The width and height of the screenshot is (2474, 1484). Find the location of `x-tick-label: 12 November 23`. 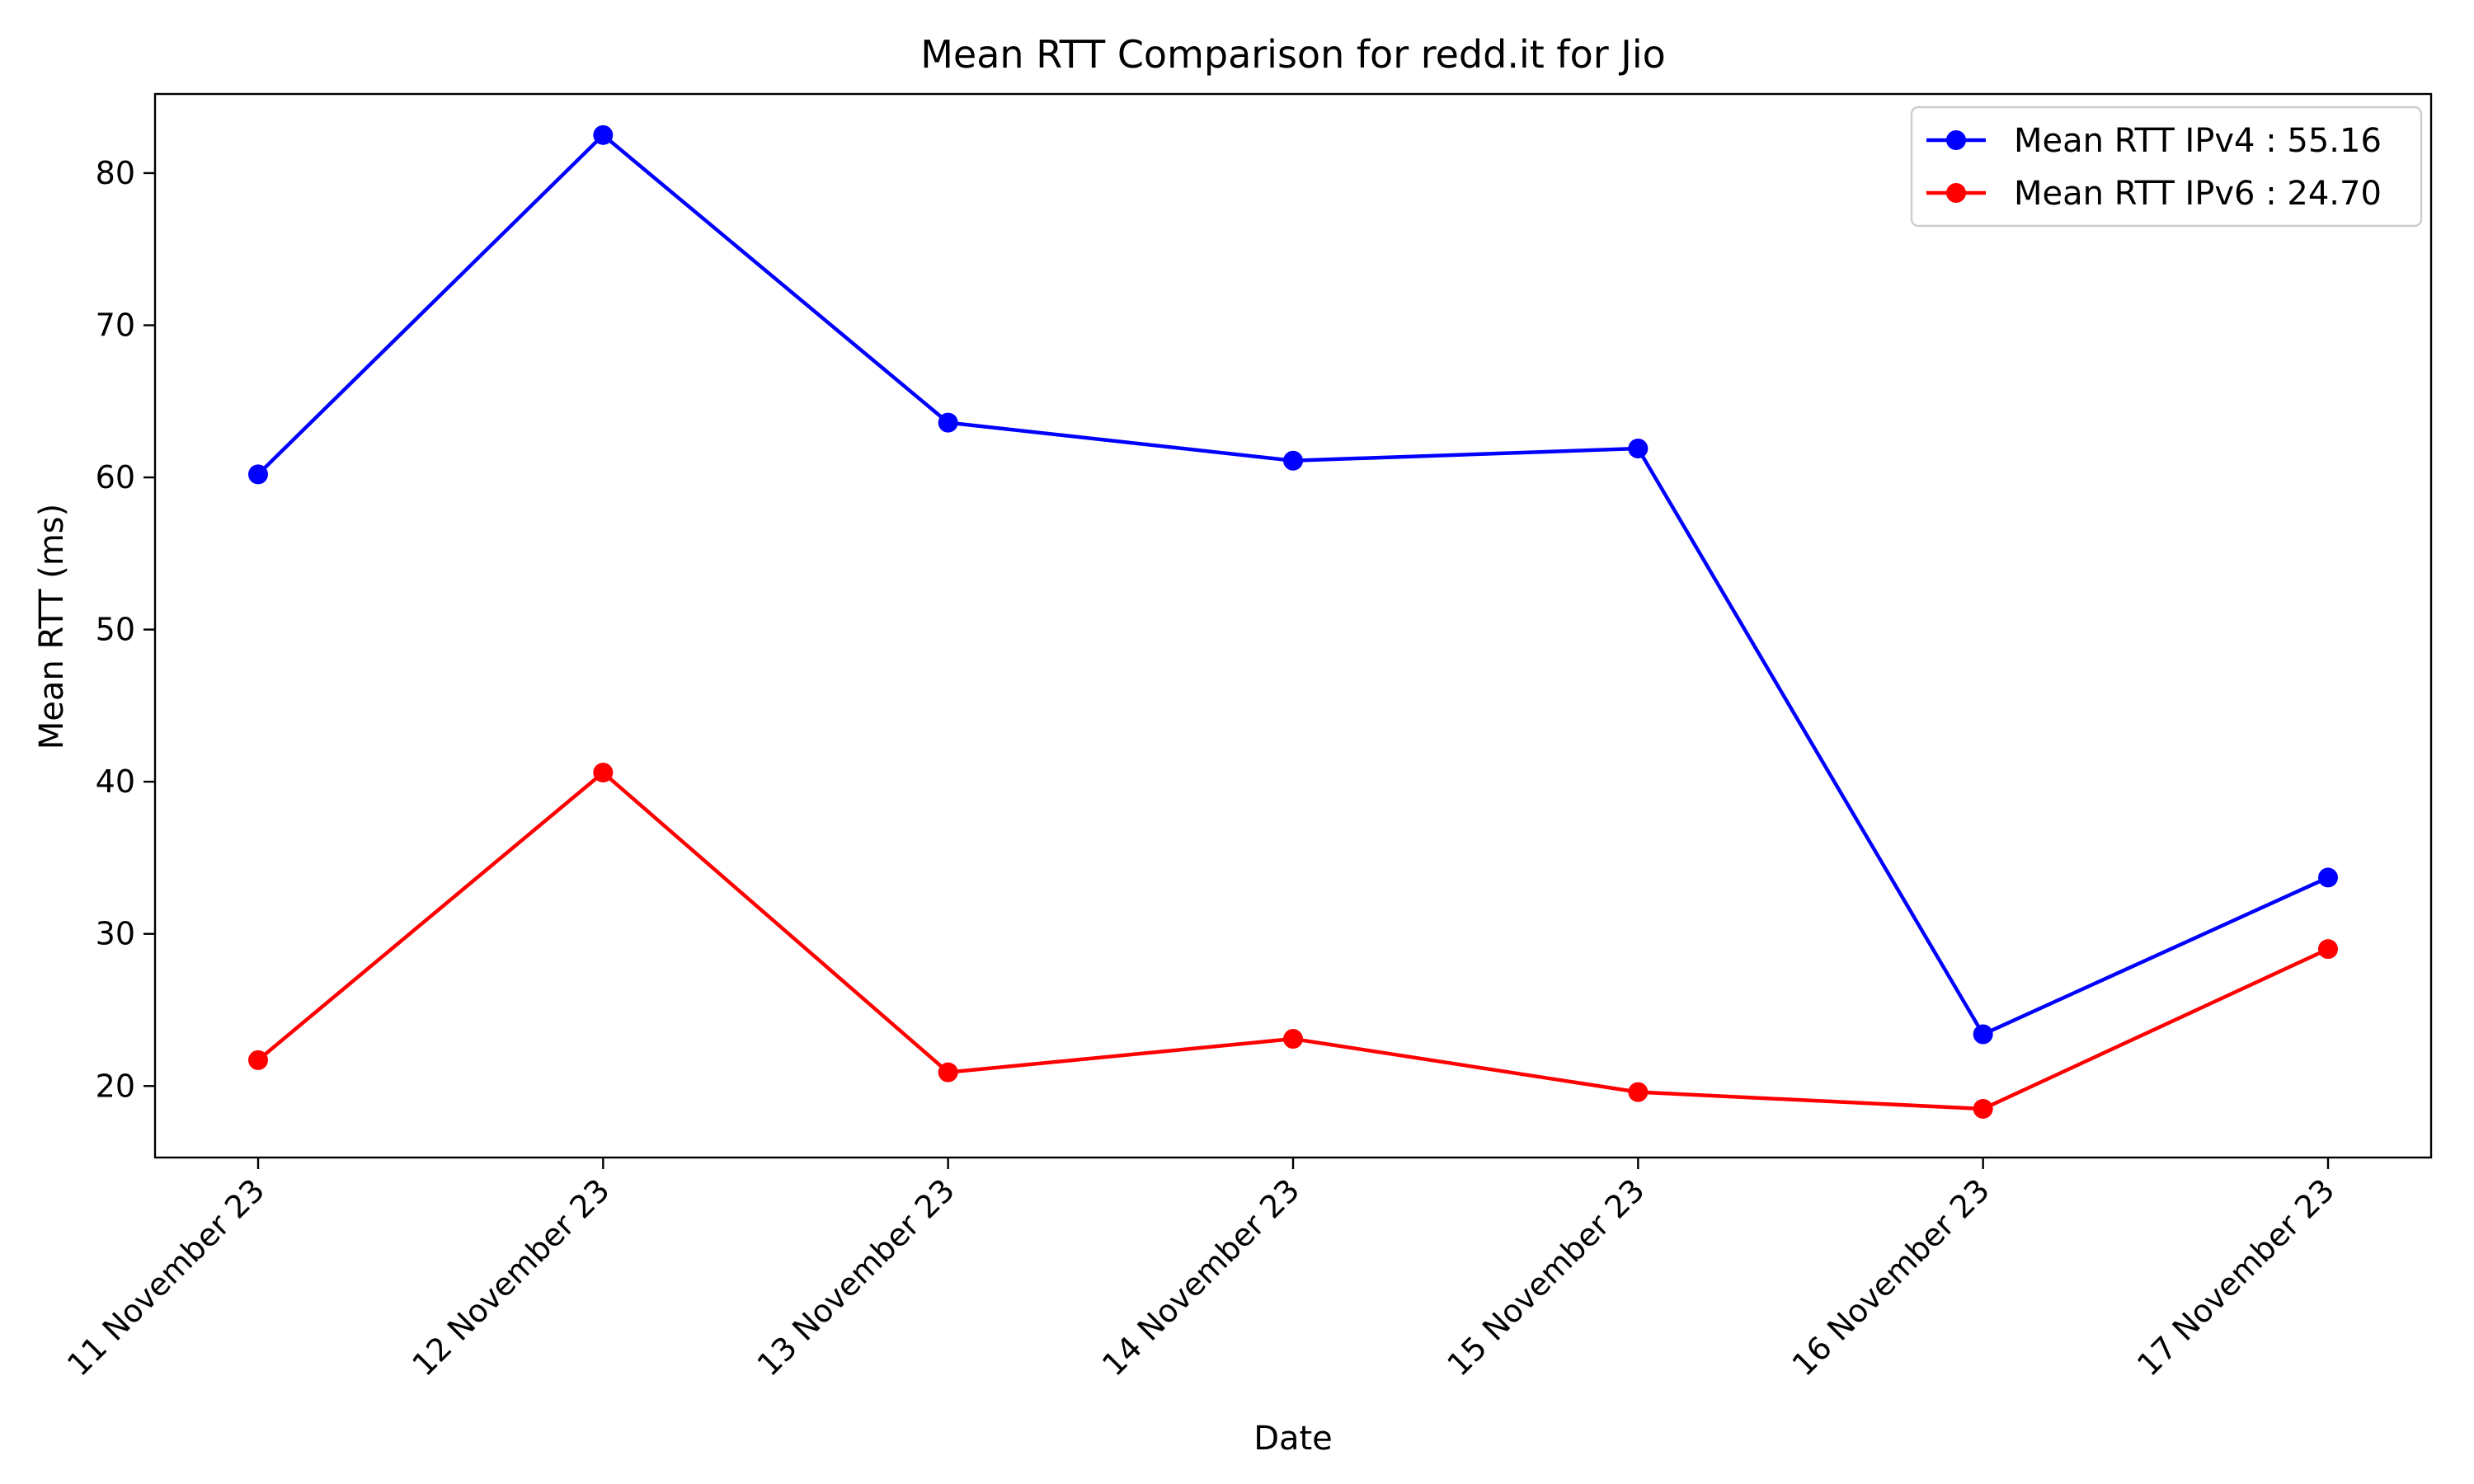

x-tick-label: 12 November 23 is located at coordinates (510, 1277).